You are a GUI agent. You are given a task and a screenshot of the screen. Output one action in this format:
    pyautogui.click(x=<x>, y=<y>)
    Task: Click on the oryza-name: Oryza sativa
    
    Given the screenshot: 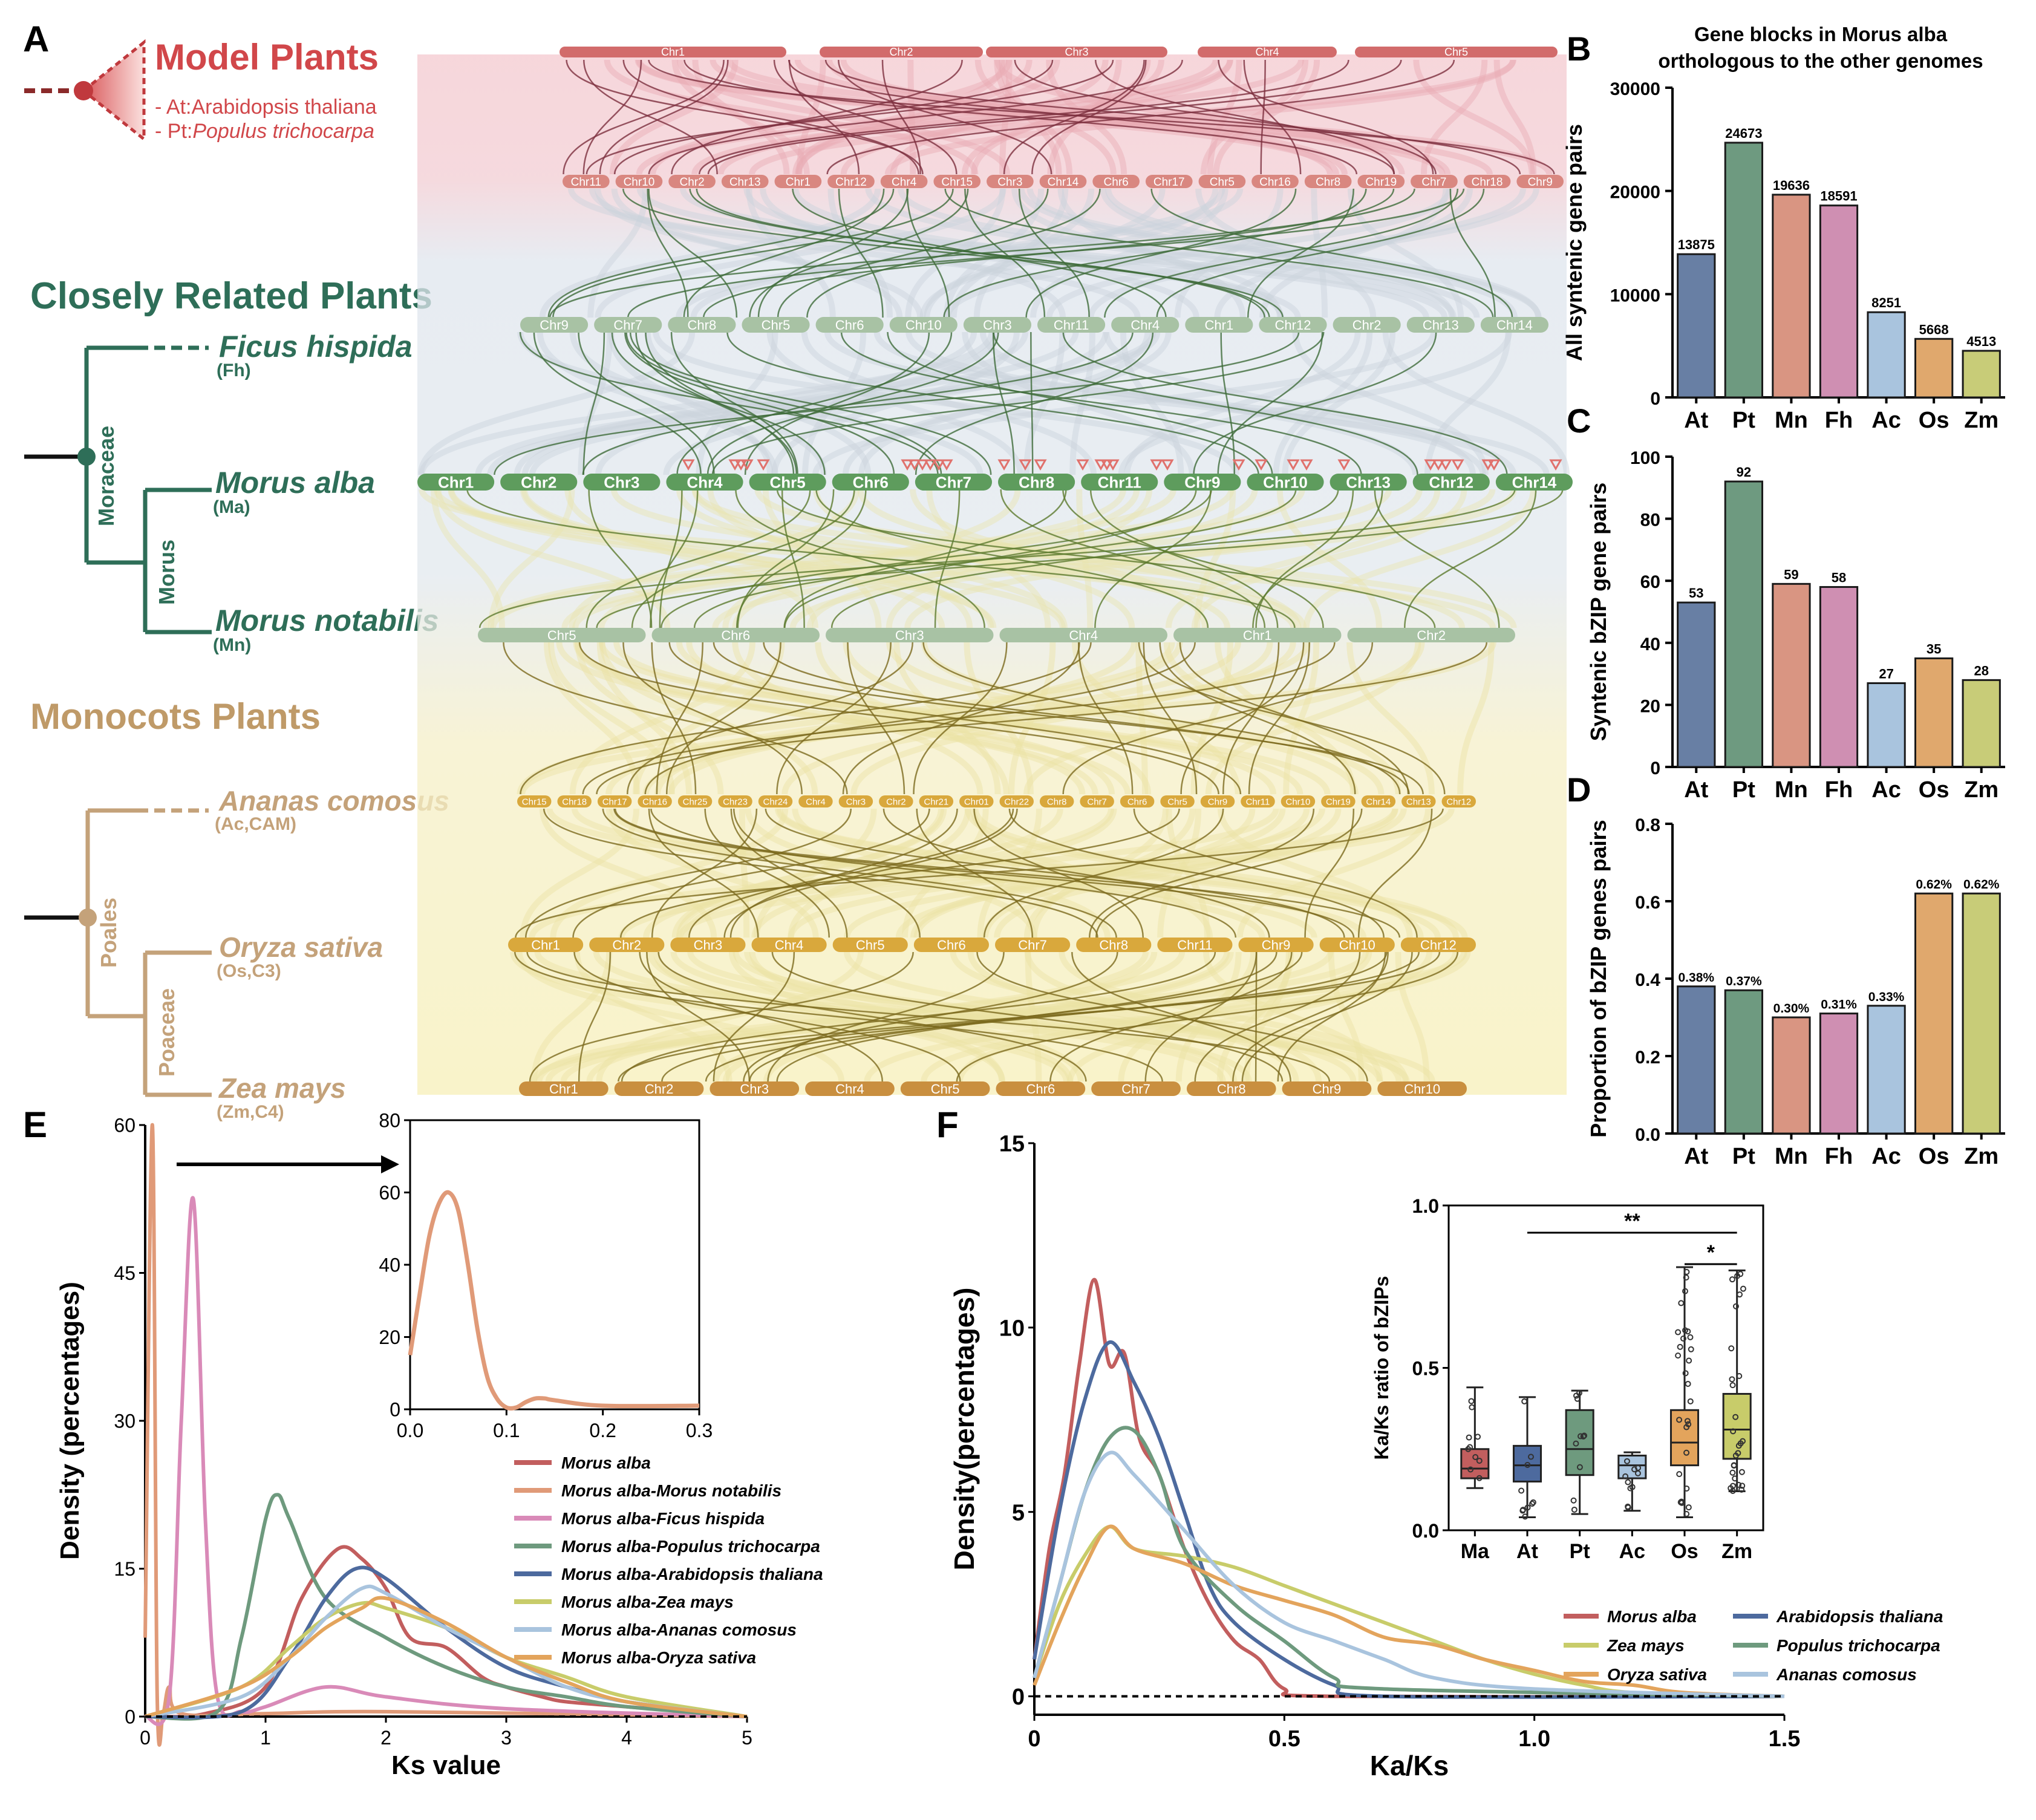 What is the action you would take?
    pyautogui.click(x=301, y=947)
    